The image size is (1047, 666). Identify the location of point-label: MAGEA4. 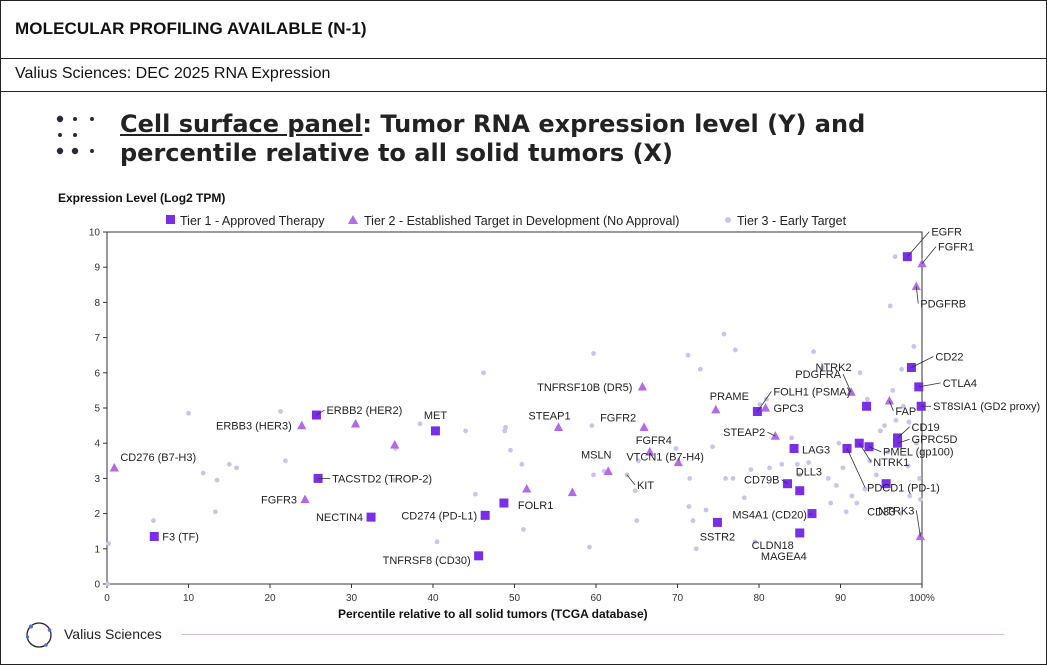
(784, 557).